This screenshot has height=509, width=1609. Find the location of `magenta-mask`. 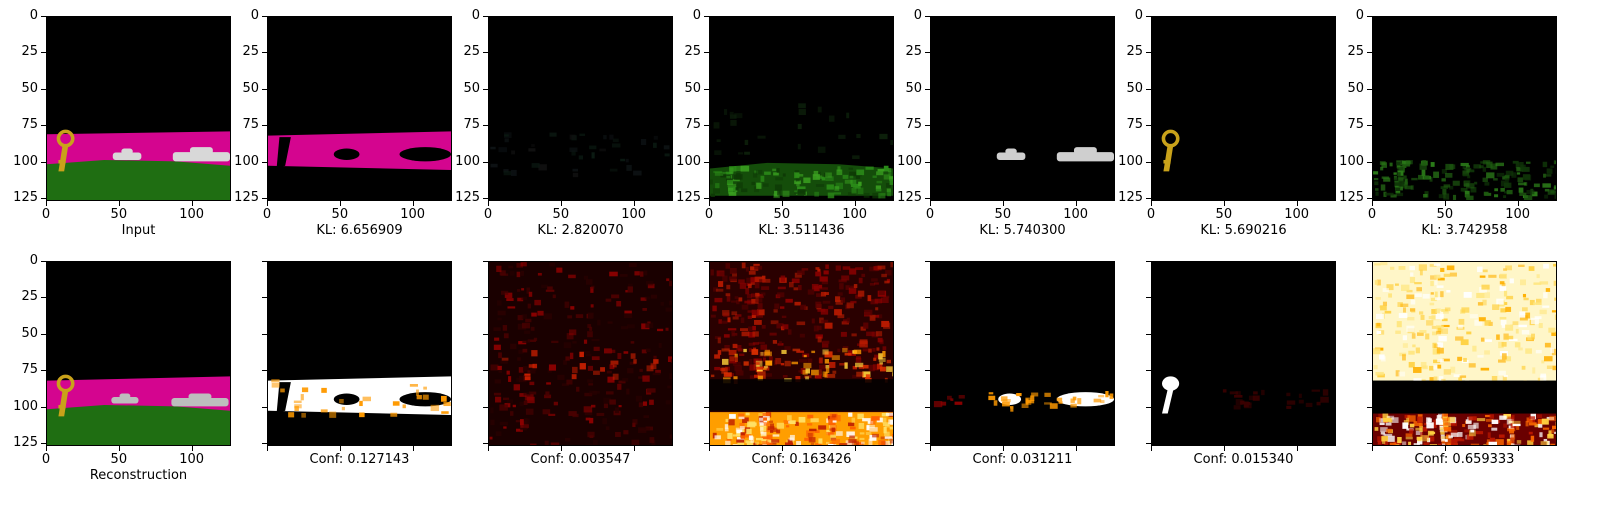

magenta-mask is located at coordinates (359, 150).